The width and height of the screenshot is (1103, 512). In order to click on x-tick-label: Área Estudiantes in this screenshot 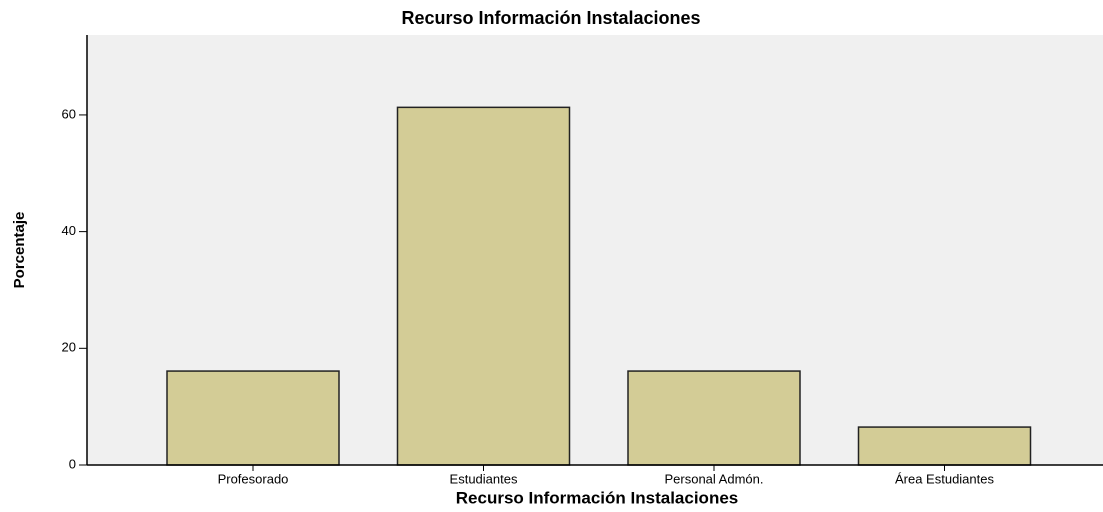, I will do `click(945, 478)`.